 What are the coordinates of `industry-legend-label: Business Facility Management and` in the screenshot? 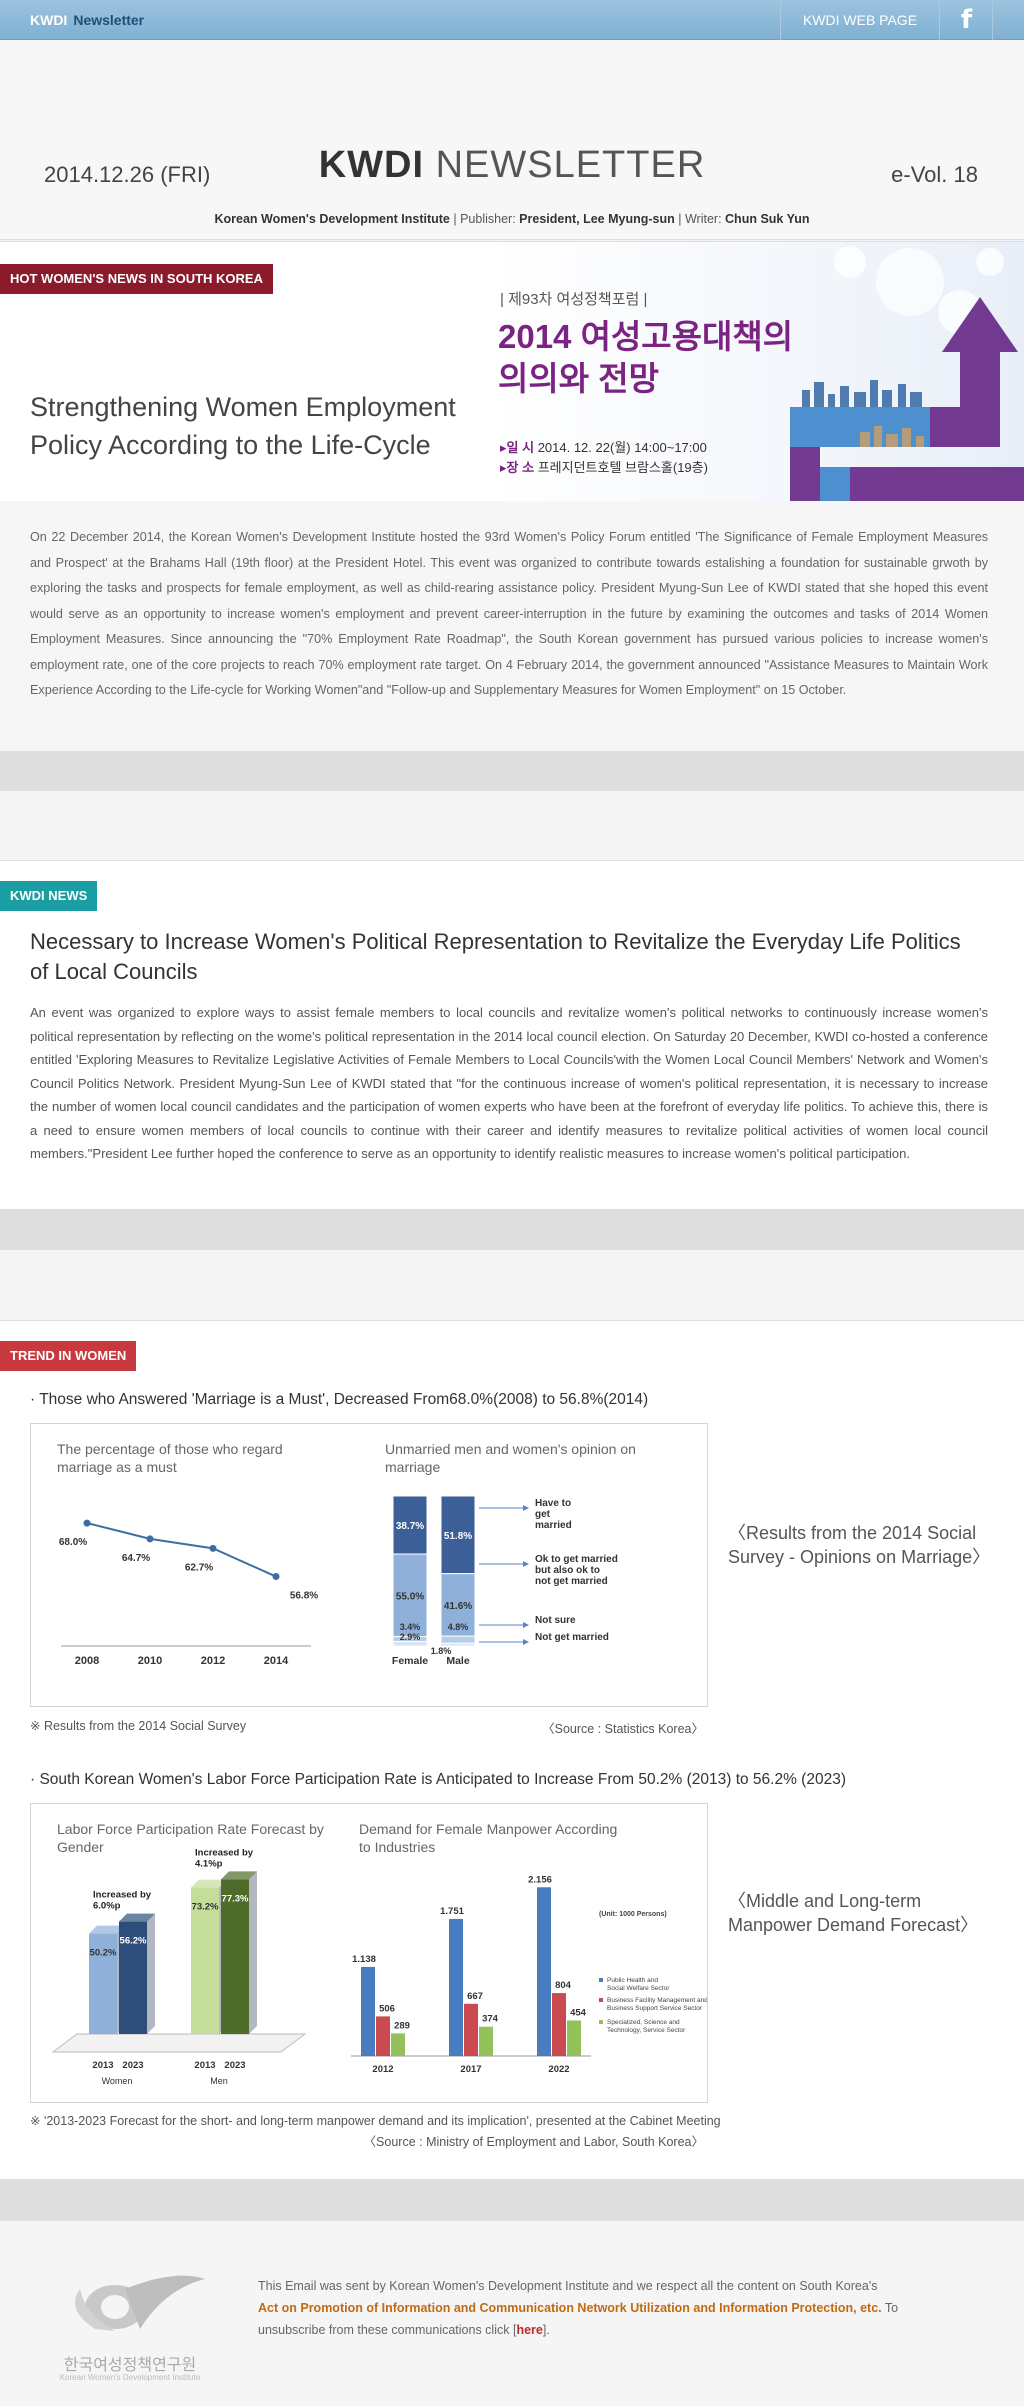 It's located at (657, 2000).